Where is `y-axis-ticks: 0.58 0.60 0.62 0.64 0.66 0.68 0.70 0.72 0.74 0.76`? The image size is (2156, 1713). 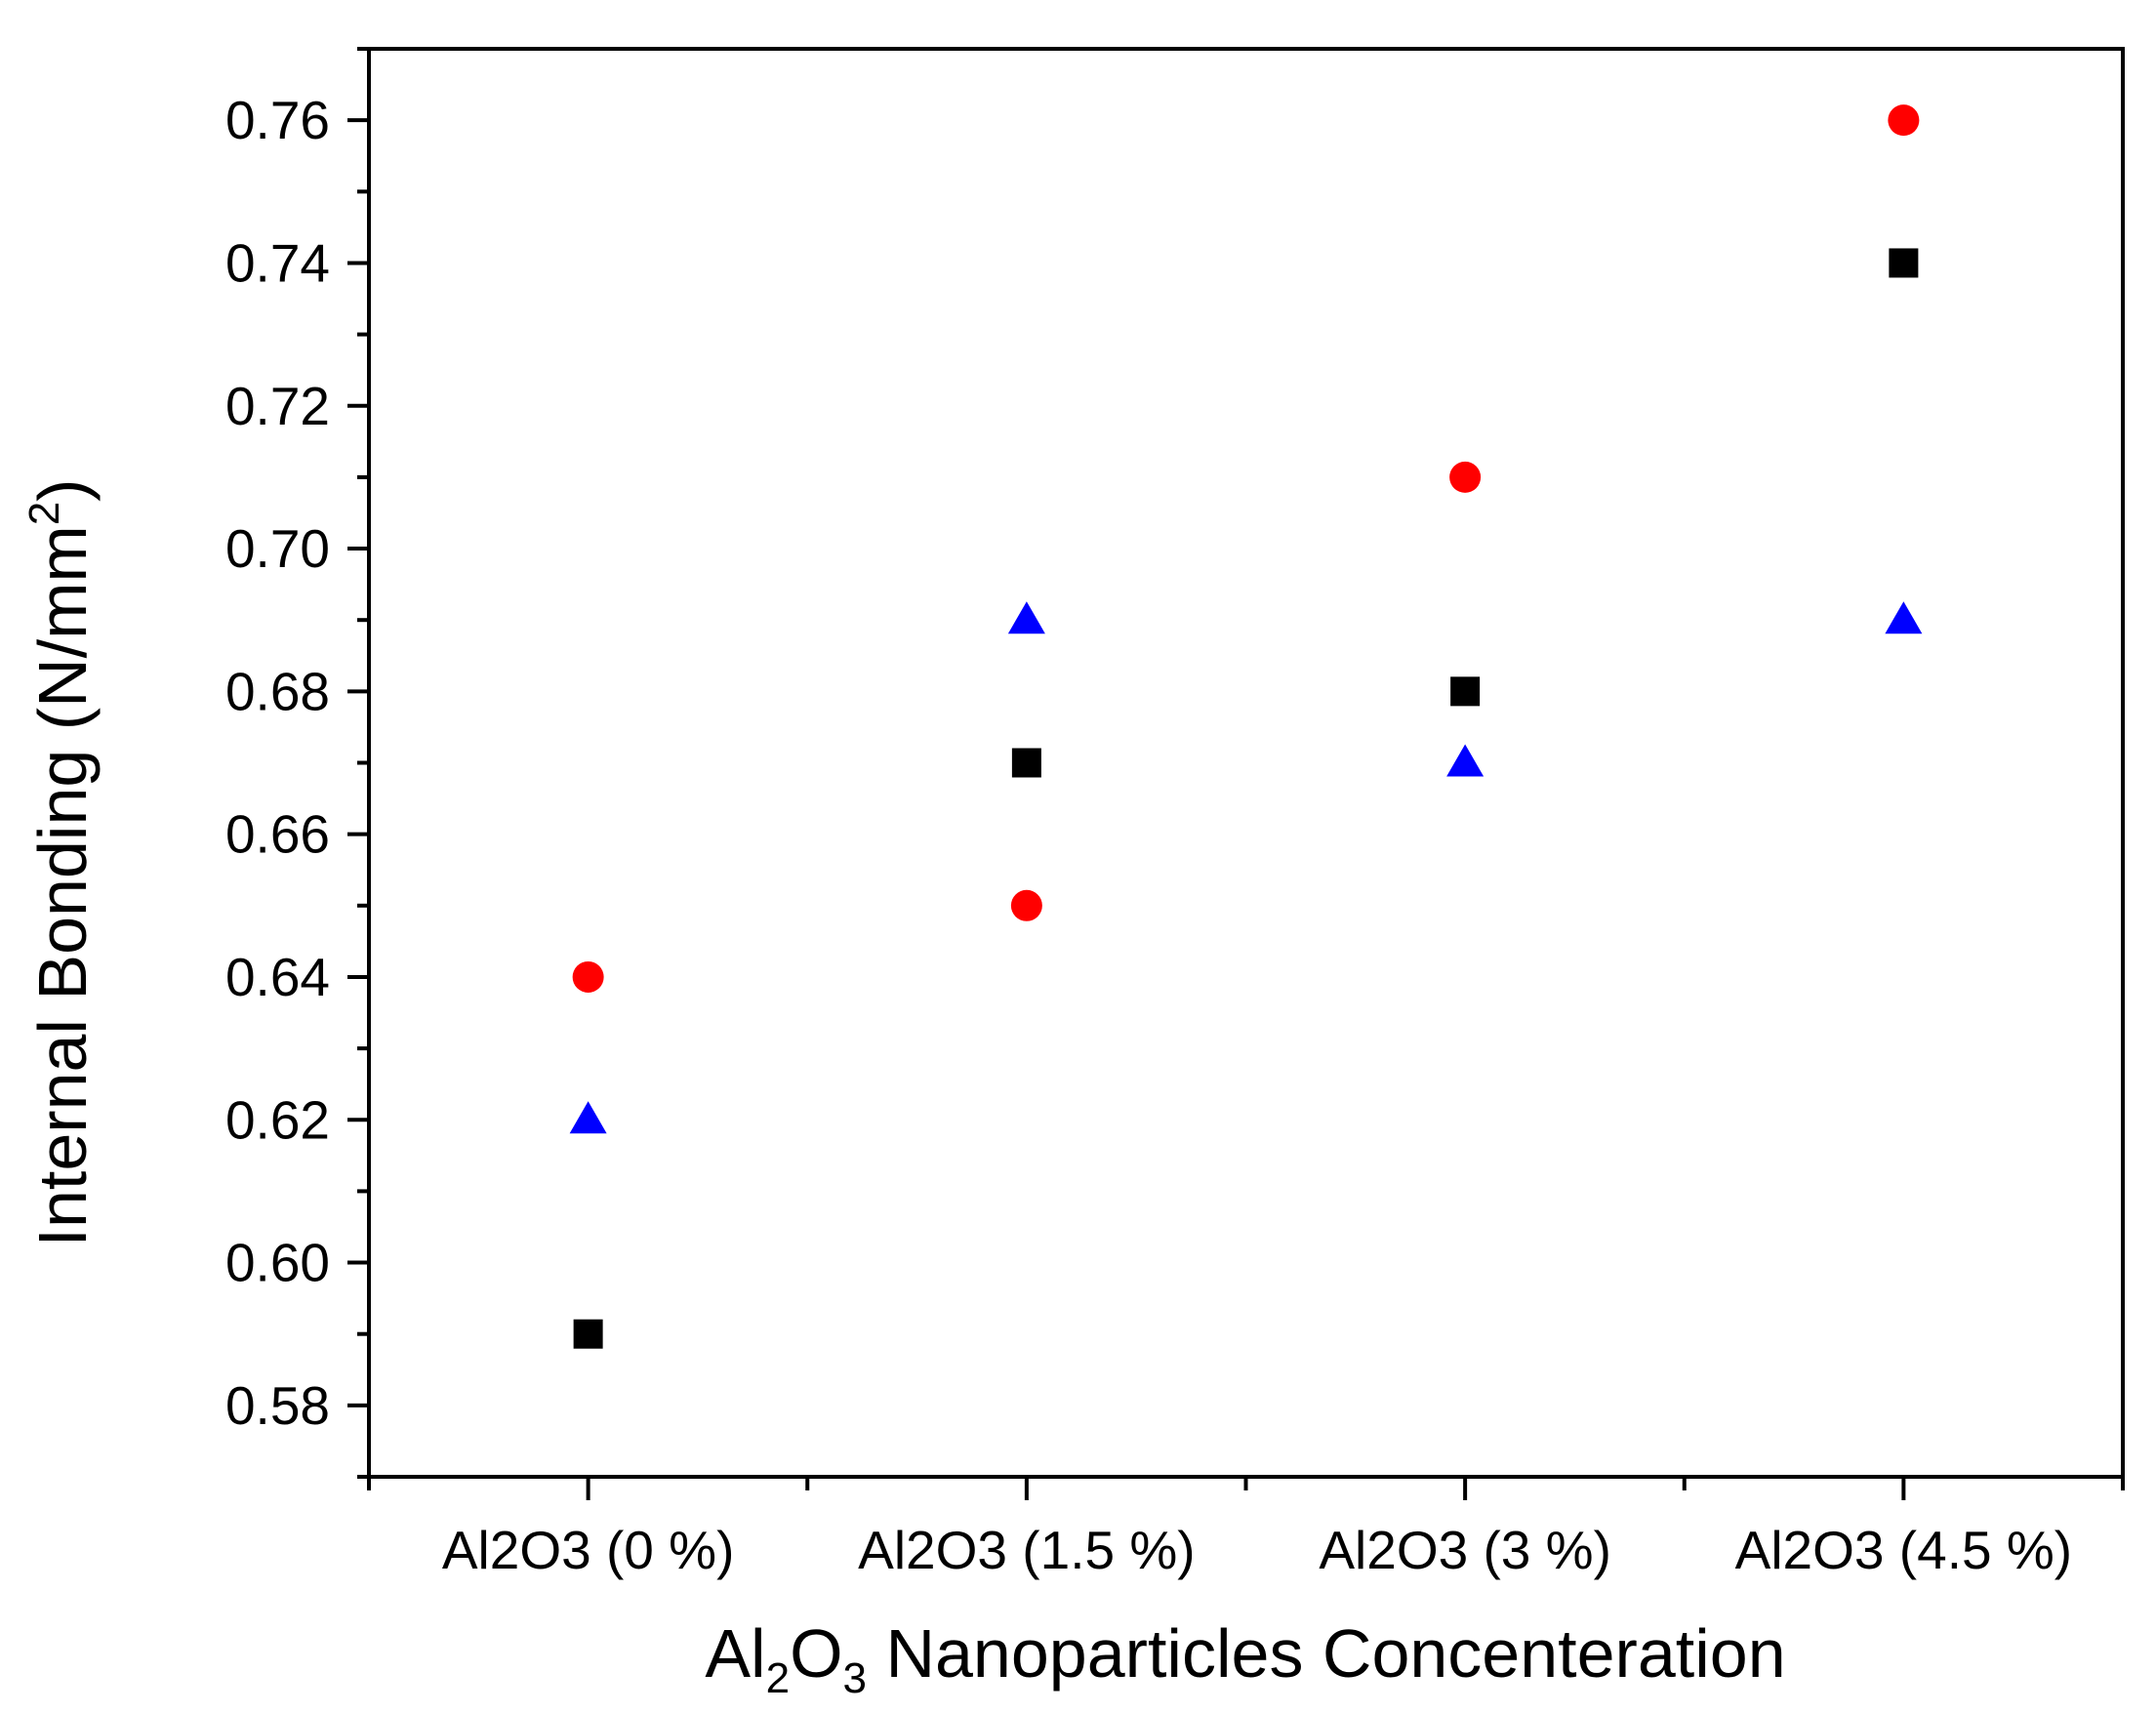
y-axis-ticks: 0.58 0.60 0.62 0.64 0.66 0.68 0.70 0.72 0.74 0.76 is located at coordinates (297, 763).